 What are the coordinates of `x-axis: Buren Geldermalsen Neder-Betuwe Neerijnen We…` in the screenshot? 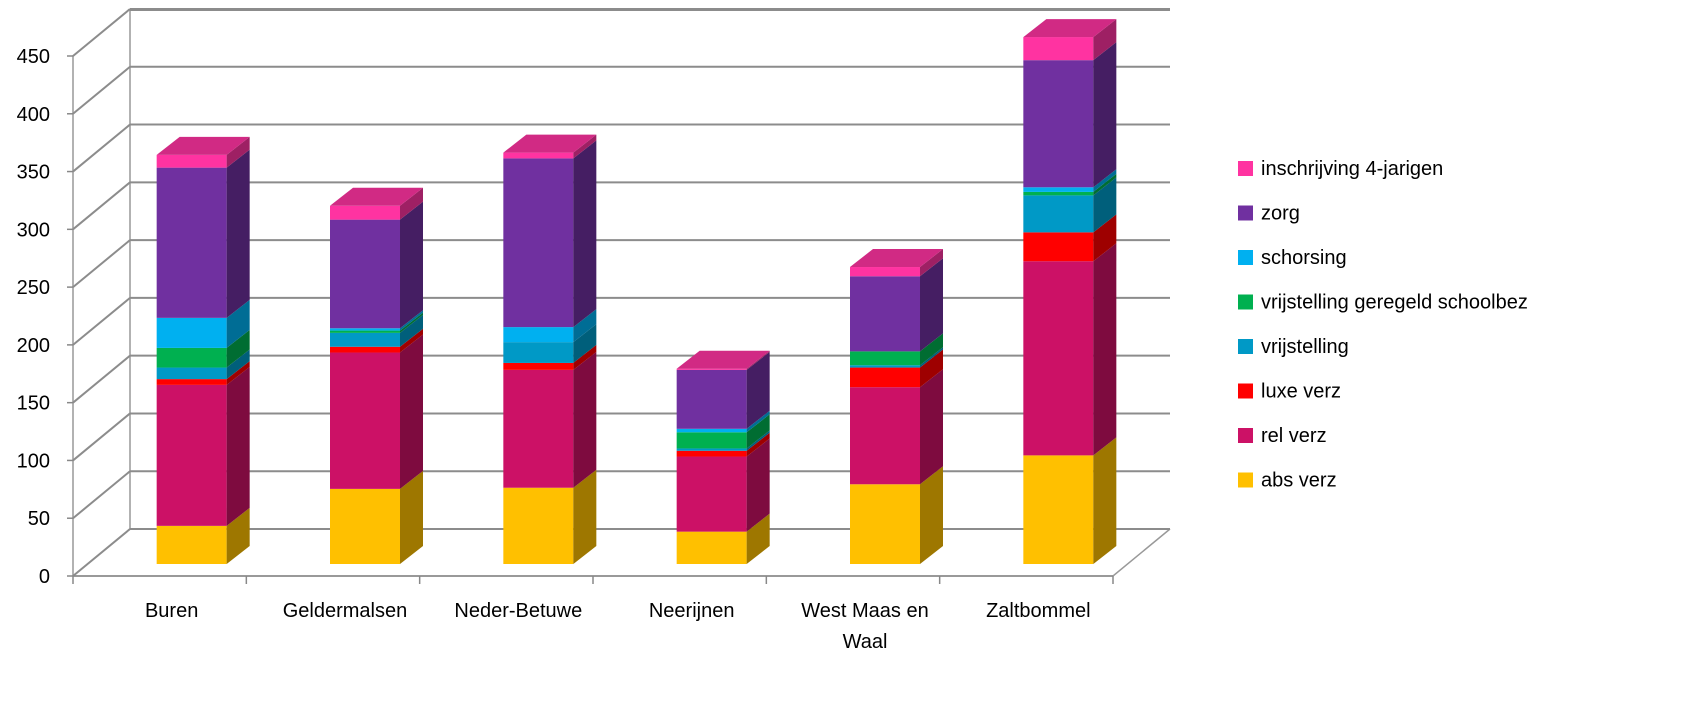 It's located at (593, 614).